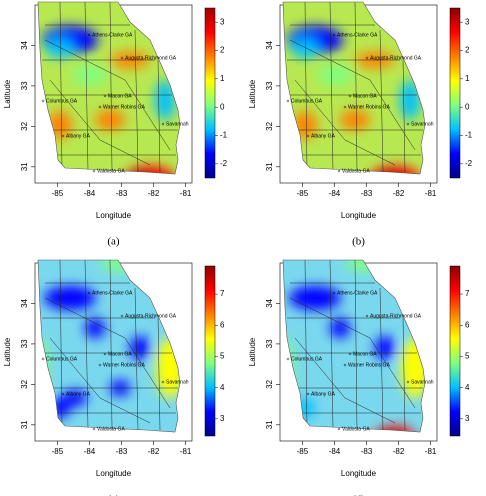 The image size is (486, 496). Describe the element at coordinates (467, 293) in the screenshot. I see `colorbar-tick-label: 7` at that location.